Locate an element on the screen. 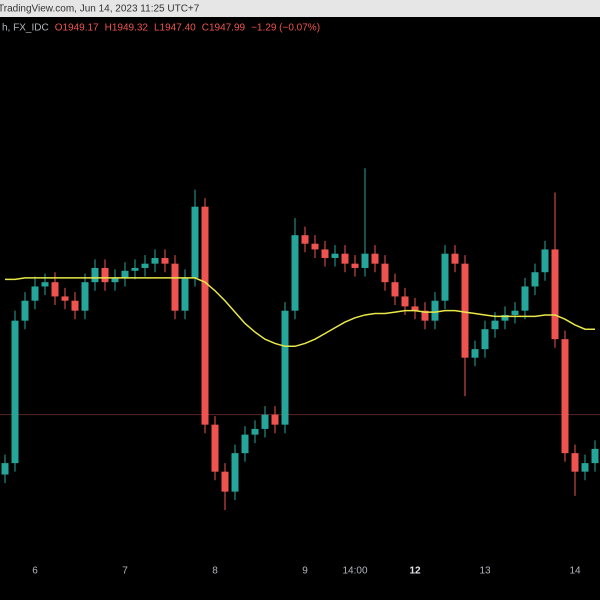 The width and height of the screenshot is (600, 600). x-axis: 6 7 8 9 14:00 12 13 14 is located at coordinates (306, 571).